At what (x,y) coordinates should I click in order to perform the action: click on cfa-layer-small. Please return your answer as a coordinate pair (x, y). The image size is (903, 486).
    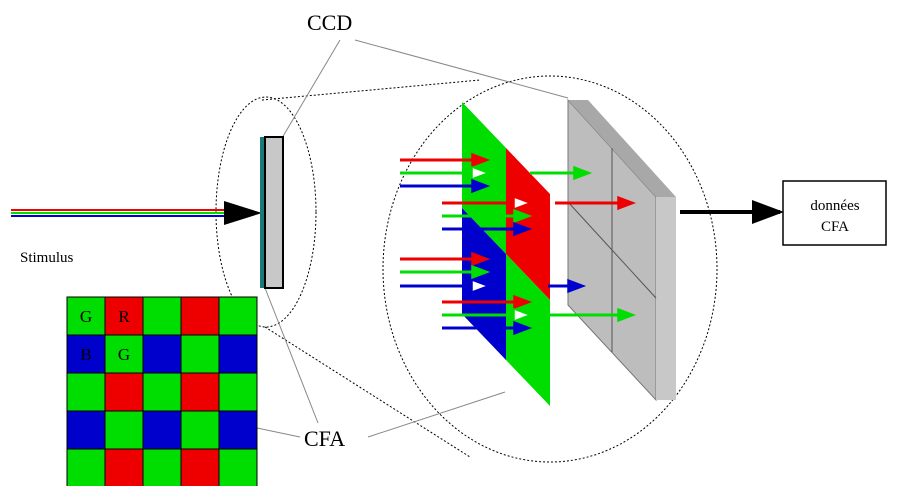
    Looking at the image, I should click on (262, 212).